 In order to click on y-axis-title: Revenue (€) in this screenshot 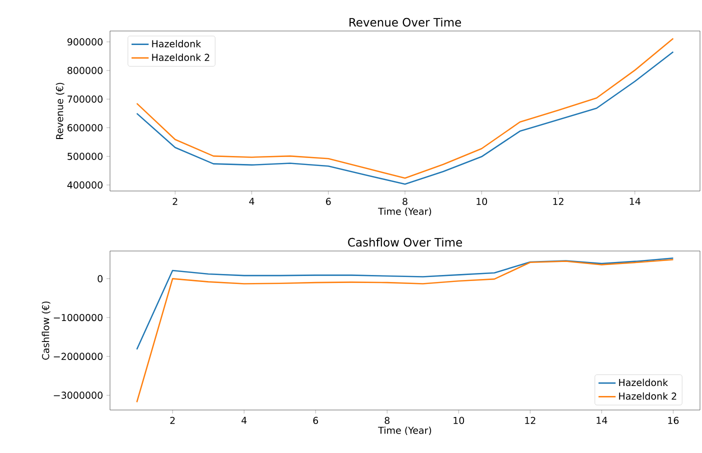, I will do `click(60, 110)`.